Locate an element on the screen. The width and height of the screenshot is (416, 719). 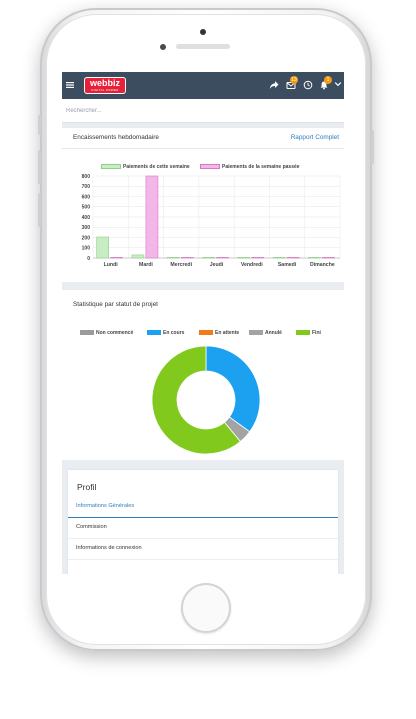
phone-side-button is located at coordinates (39, 125).